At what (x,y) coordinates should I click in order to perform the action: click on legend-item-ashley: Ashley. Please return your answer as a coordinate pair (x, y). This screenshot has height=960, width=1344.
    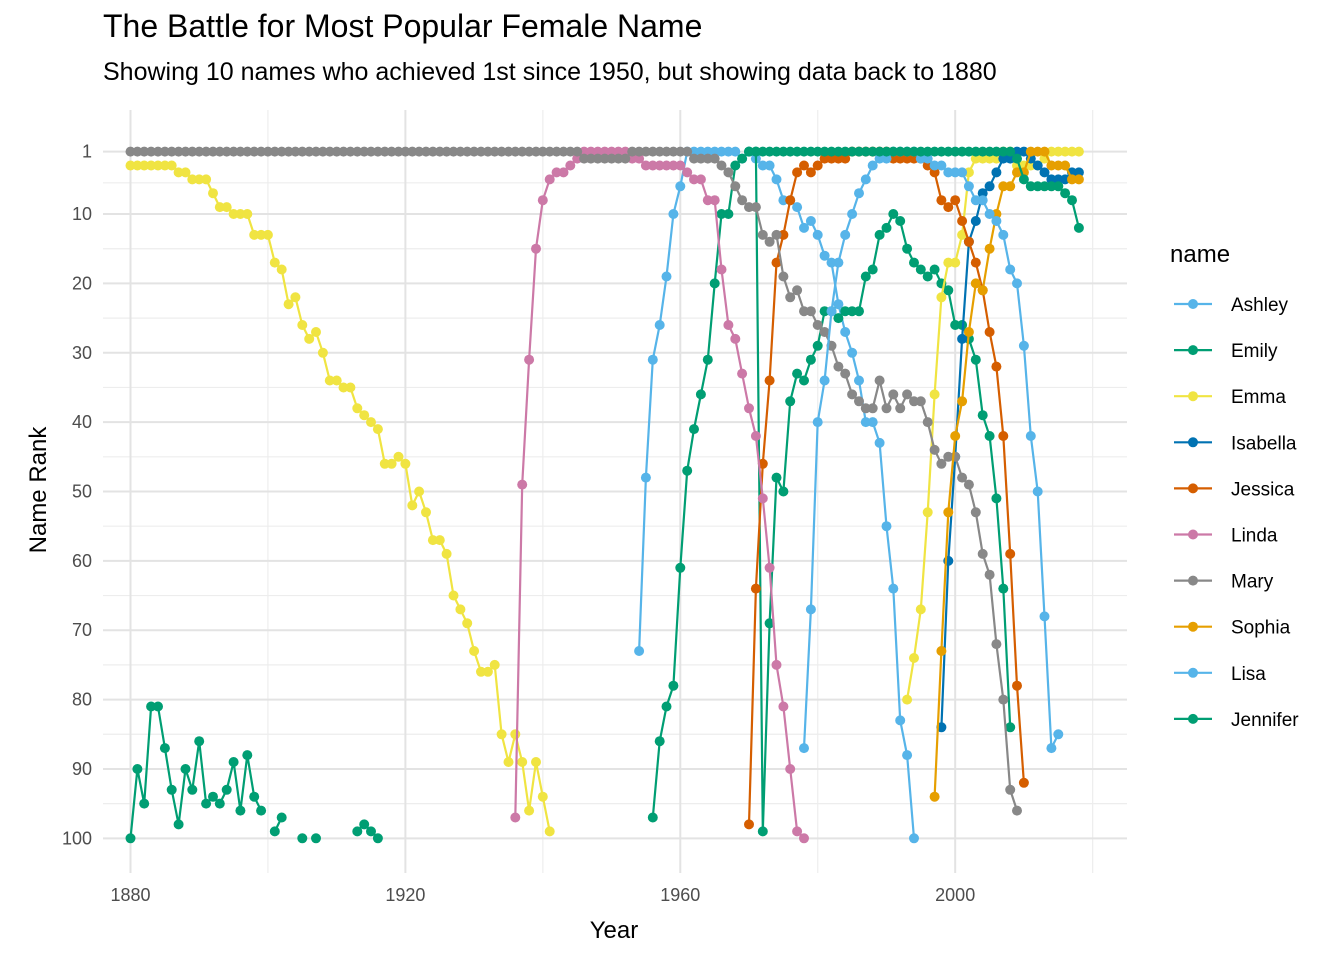
    Looking at the image, I should click on (1231, 305).